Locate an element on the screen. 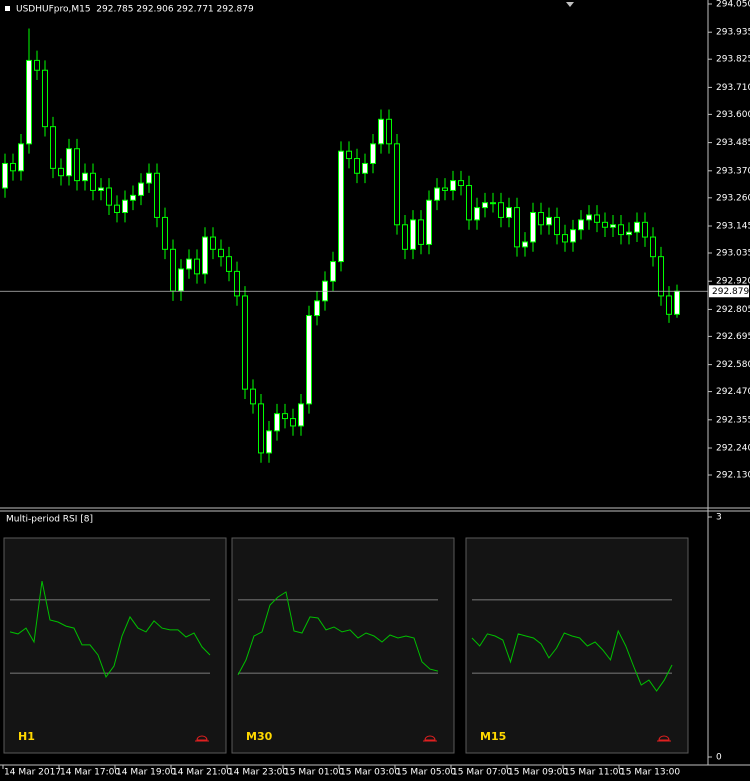 This screenshot has height=781, width=750. y-tick-label: 292.130 is located at coordinates (733, 476).